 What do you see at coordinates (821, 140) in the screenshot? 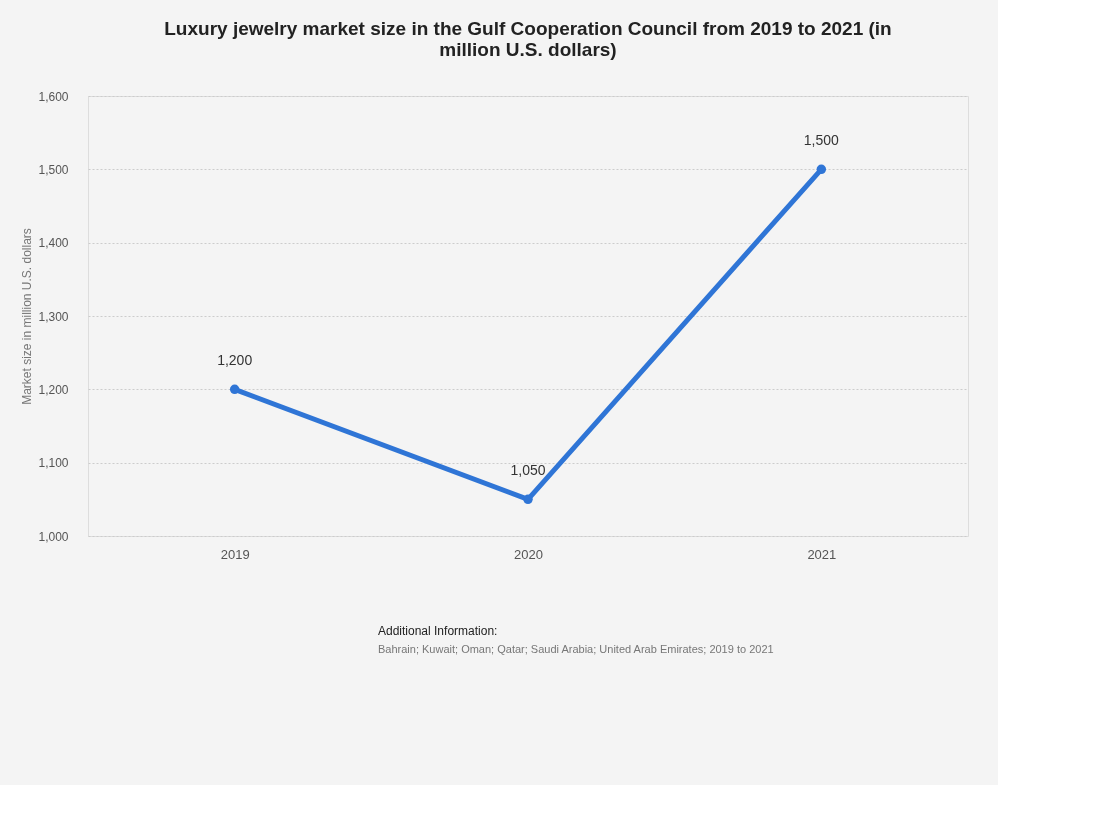
I see `data-label: 1,500` at bounding box center [821, 140].